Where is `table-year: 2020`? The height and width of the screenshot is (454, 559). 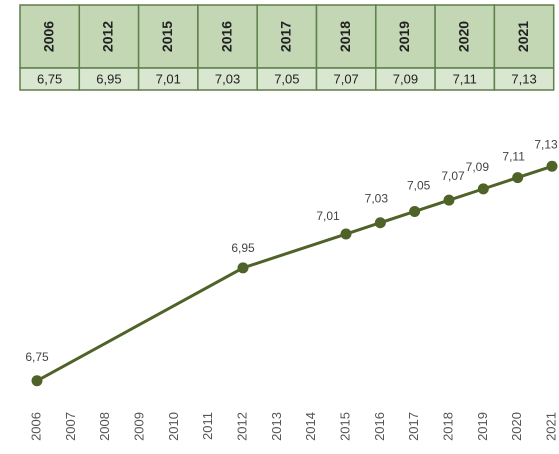
table-year: 2020 is located at coordinates (463, 36).